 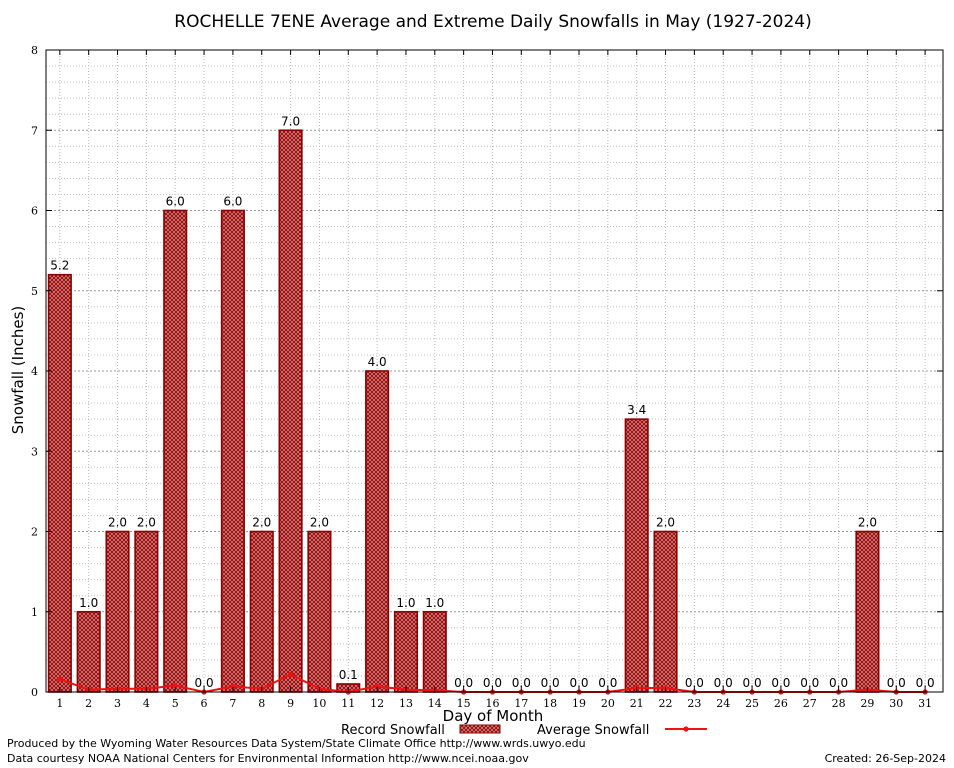 What do you see at coordinates (896, 683) in the screenshot?
I see `value-label-day-30: 0.0` at bounding box center [896, 683].